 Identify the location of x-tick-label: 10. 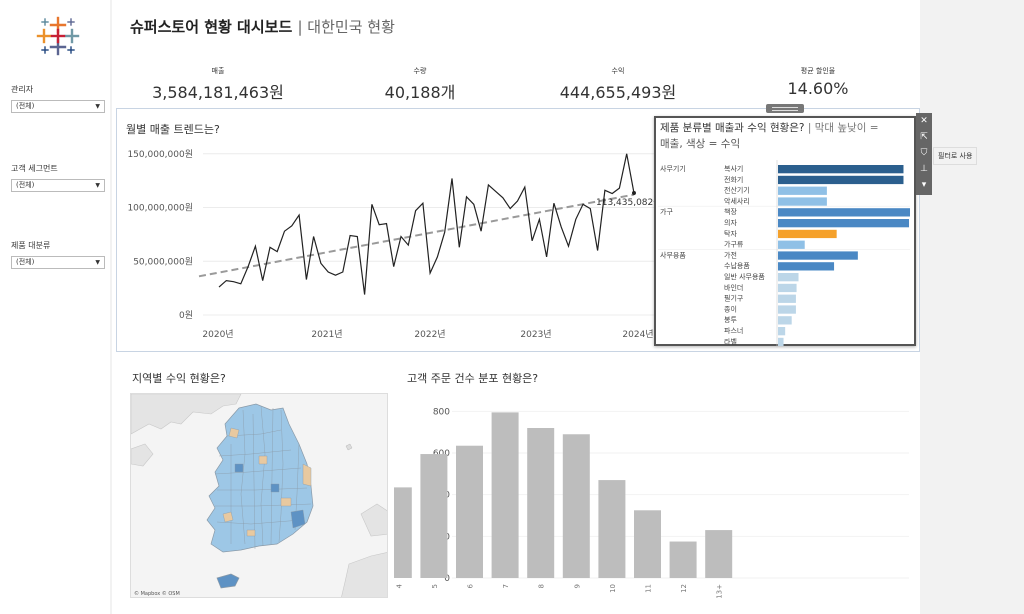
(613, 588).